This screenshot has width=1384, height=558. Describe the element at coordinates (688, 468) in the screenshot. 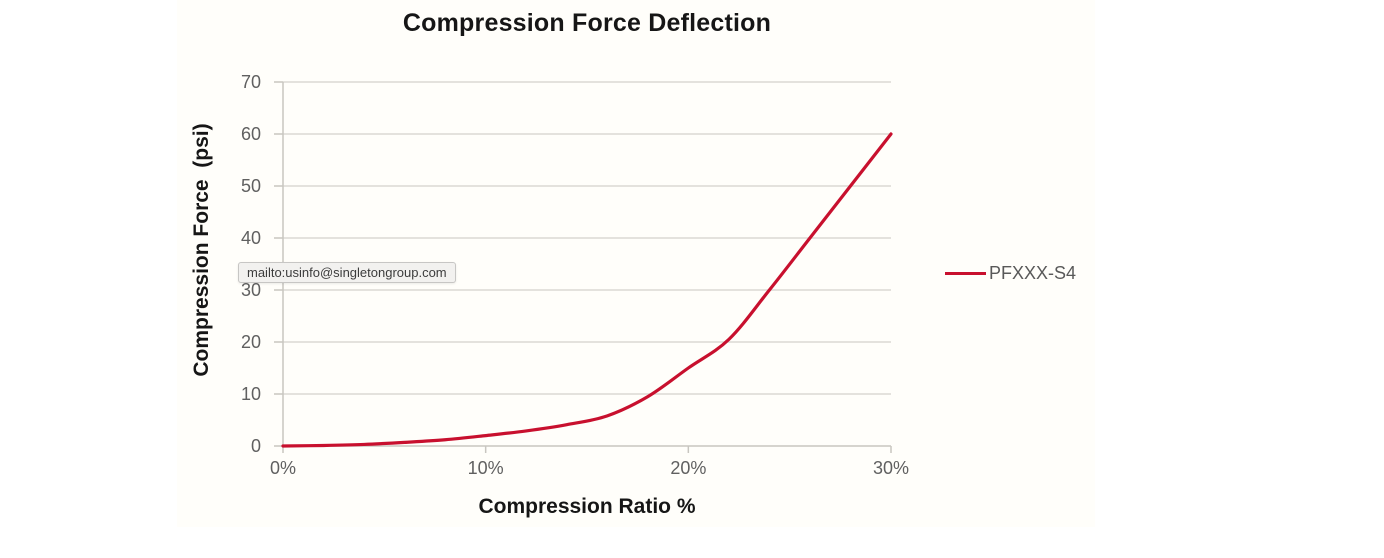

I see `x-tick-label-20%: 20%` at that location.